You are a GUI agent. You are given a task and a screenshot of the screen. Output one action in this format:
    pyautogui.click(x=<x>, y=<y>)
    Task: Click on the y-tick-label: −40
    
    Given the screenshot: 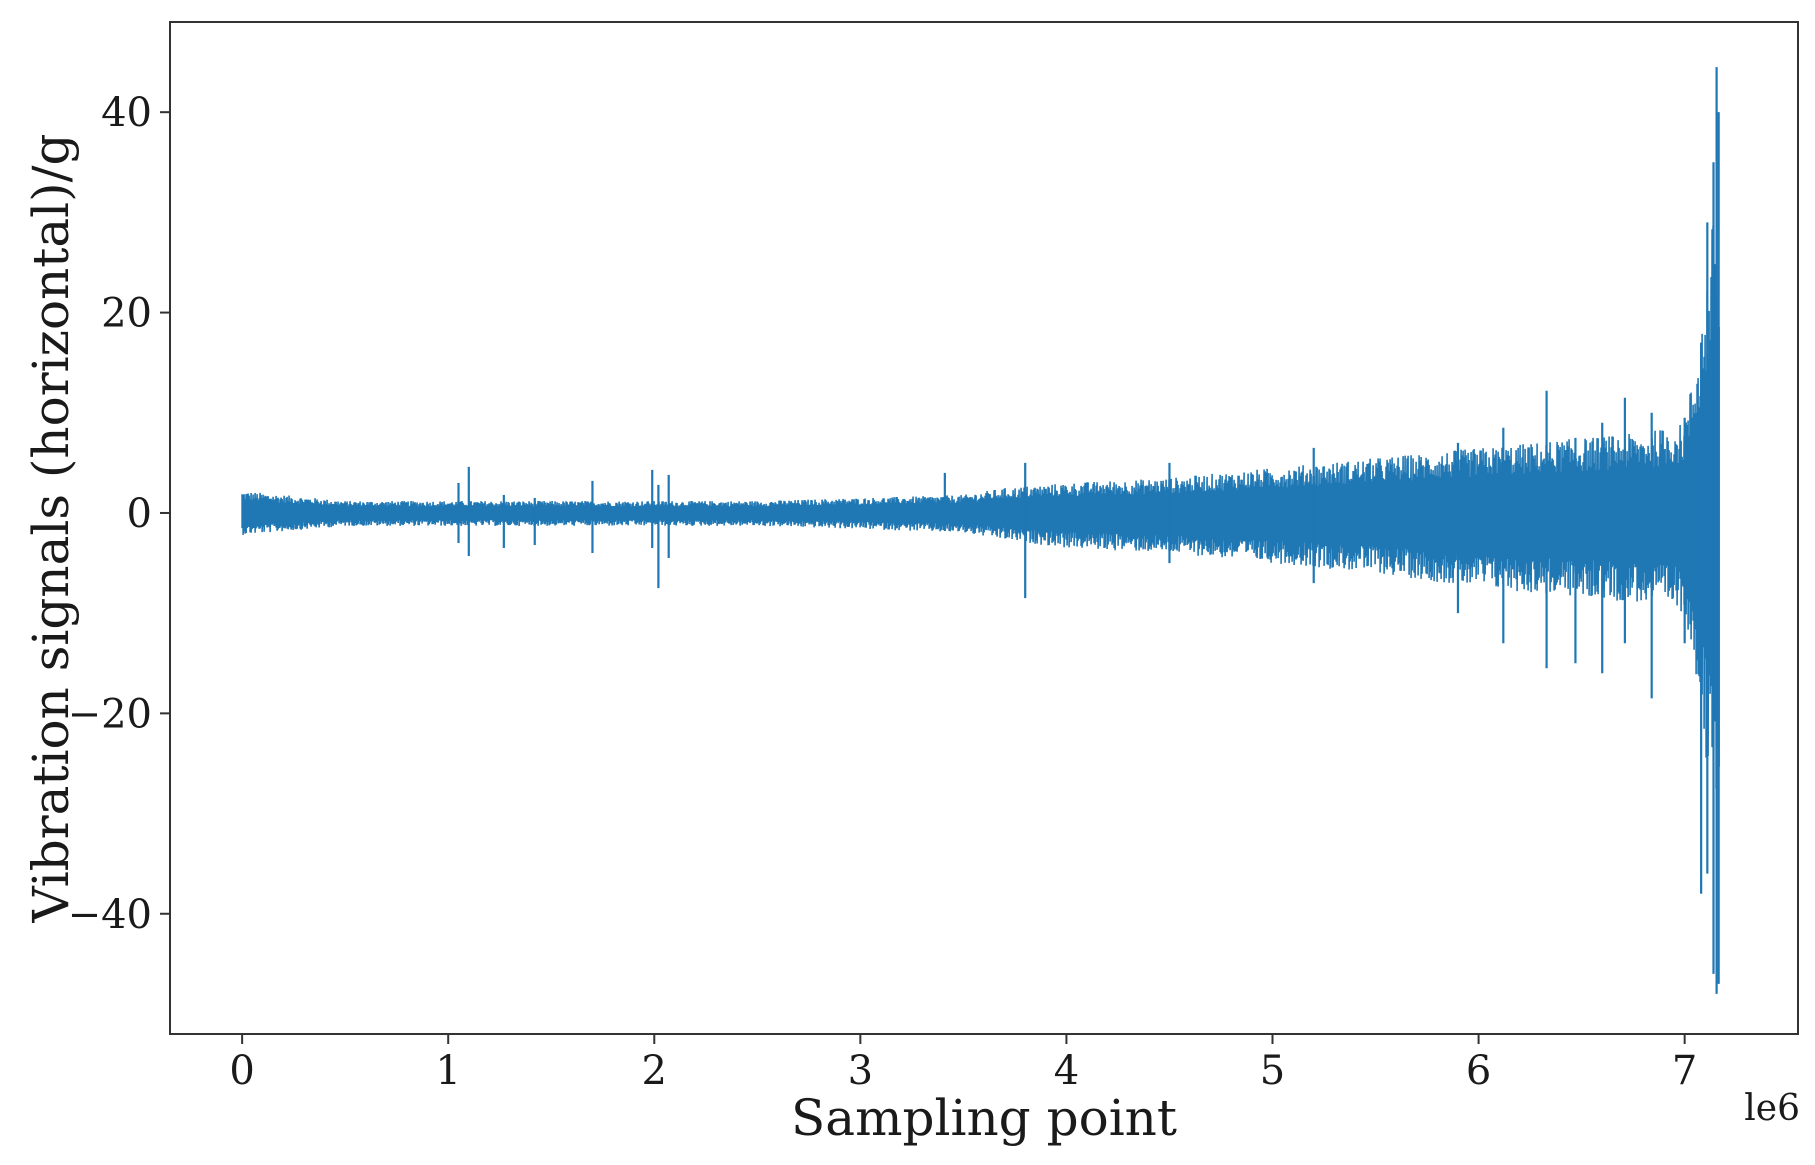 What is the action you would take?
    pyautogui.click(x=110, y=915)
    